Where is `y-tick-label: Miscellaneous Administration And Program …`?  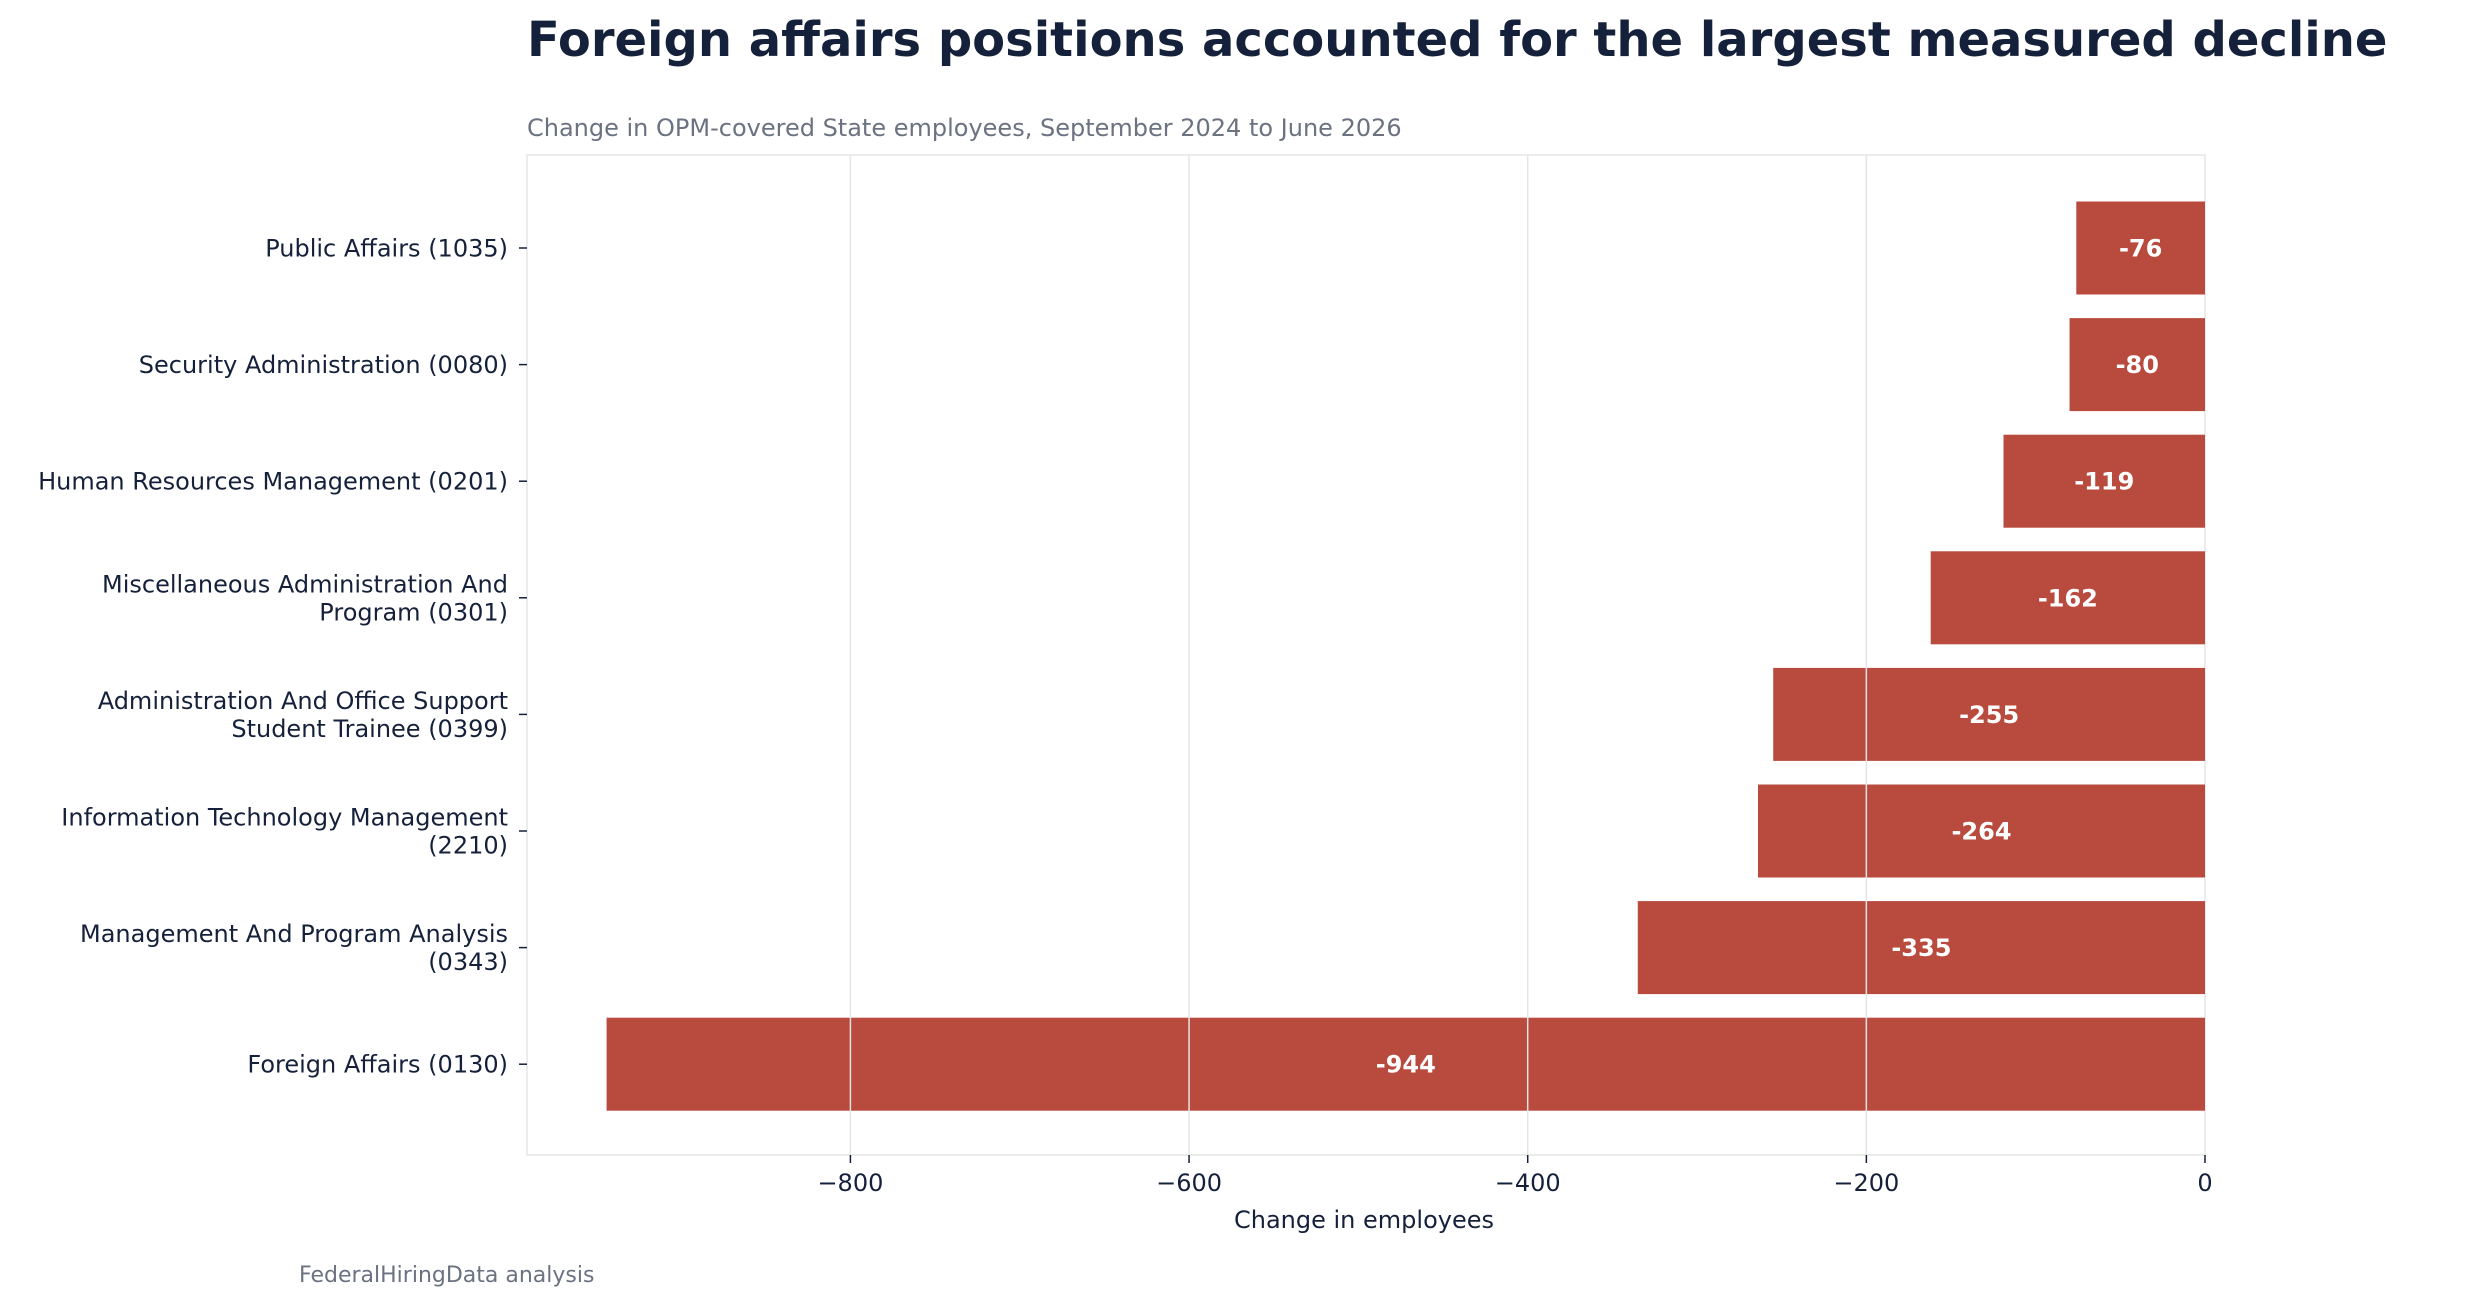
y-tick-label: Miscellaneous Administration And Program … is located at coordinates (305, 598).